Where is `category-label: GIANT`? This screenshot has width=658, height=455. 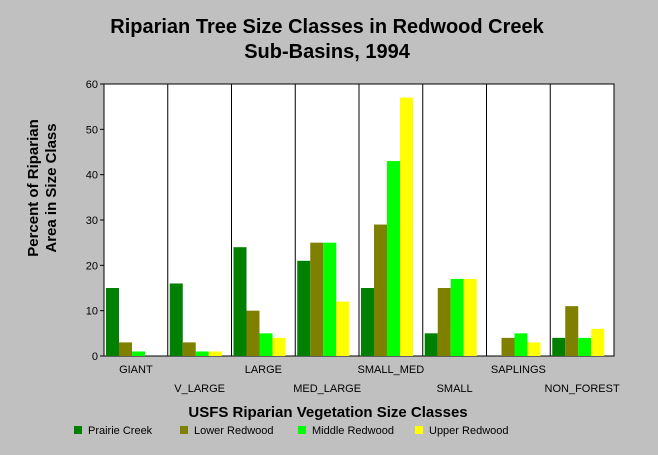
category-label: GIANT is located at coordinates (136, 370).